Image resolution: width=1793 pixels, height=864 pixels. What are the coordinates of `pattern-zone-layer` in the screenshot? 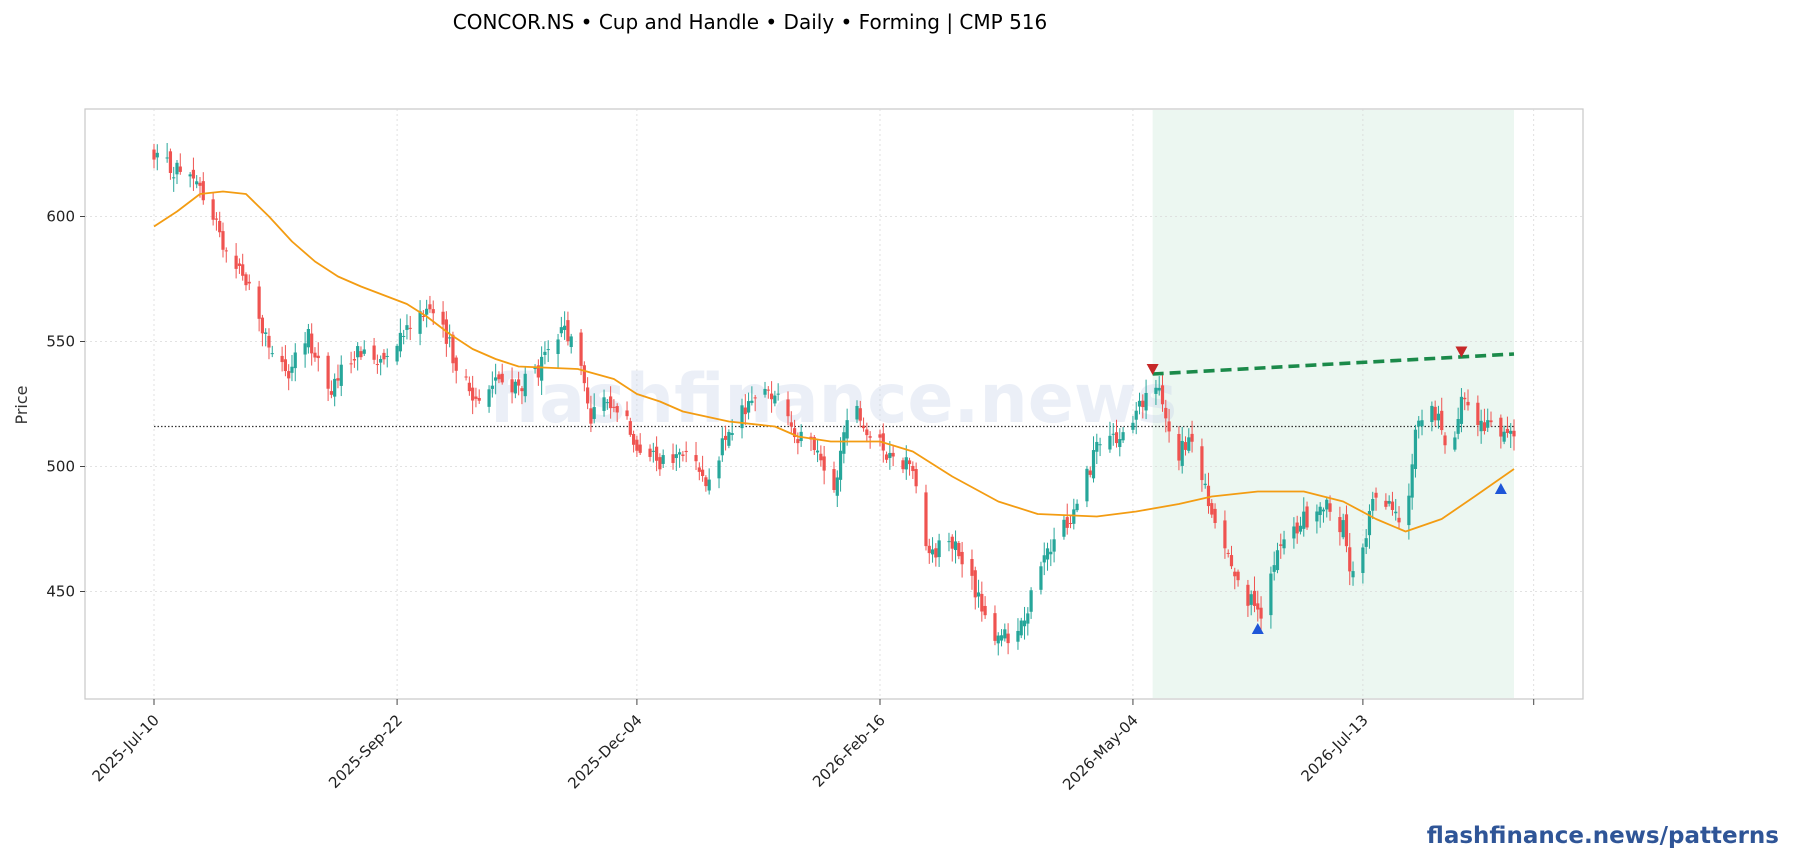 It's located at (1333, 404).